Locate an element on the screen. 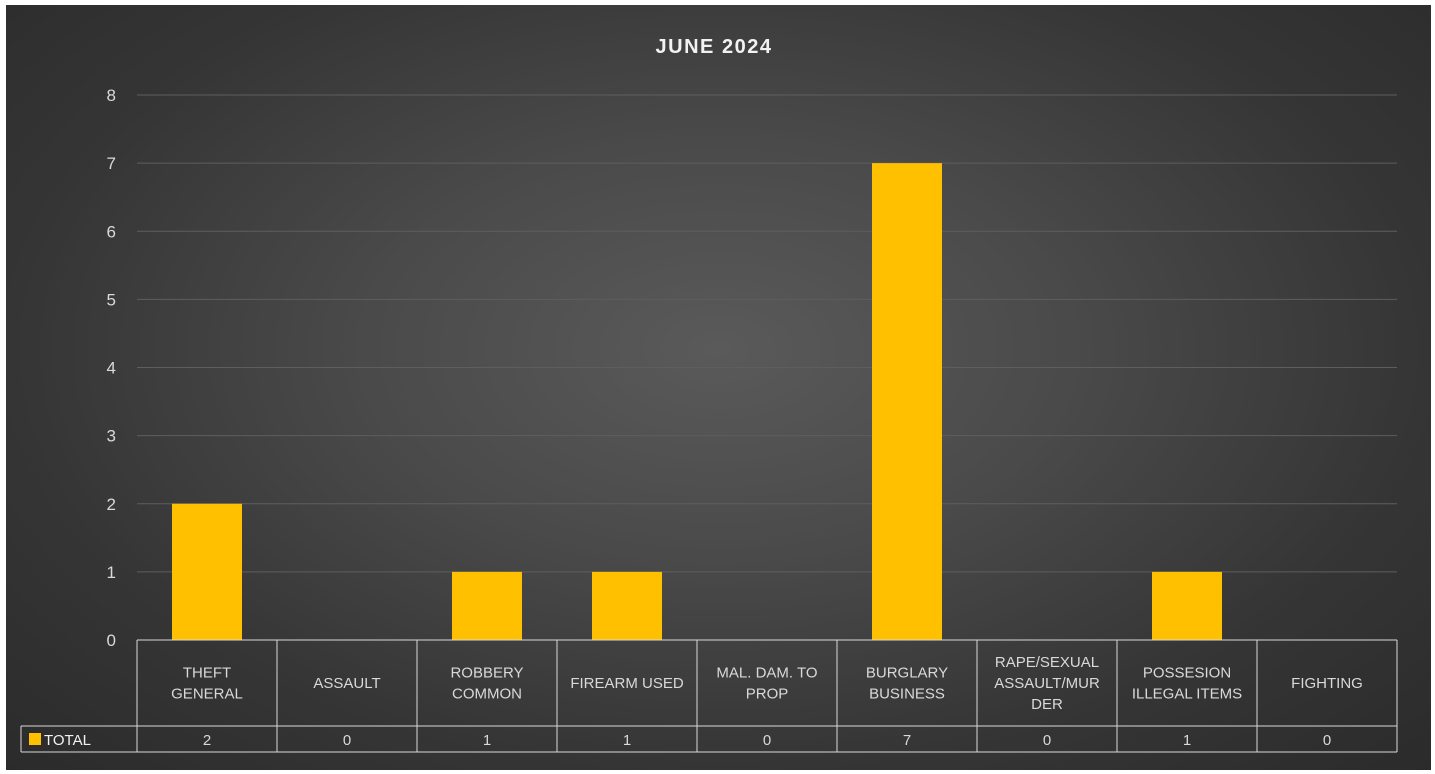  category-label: THEFT is located at coordinates (207, 673).